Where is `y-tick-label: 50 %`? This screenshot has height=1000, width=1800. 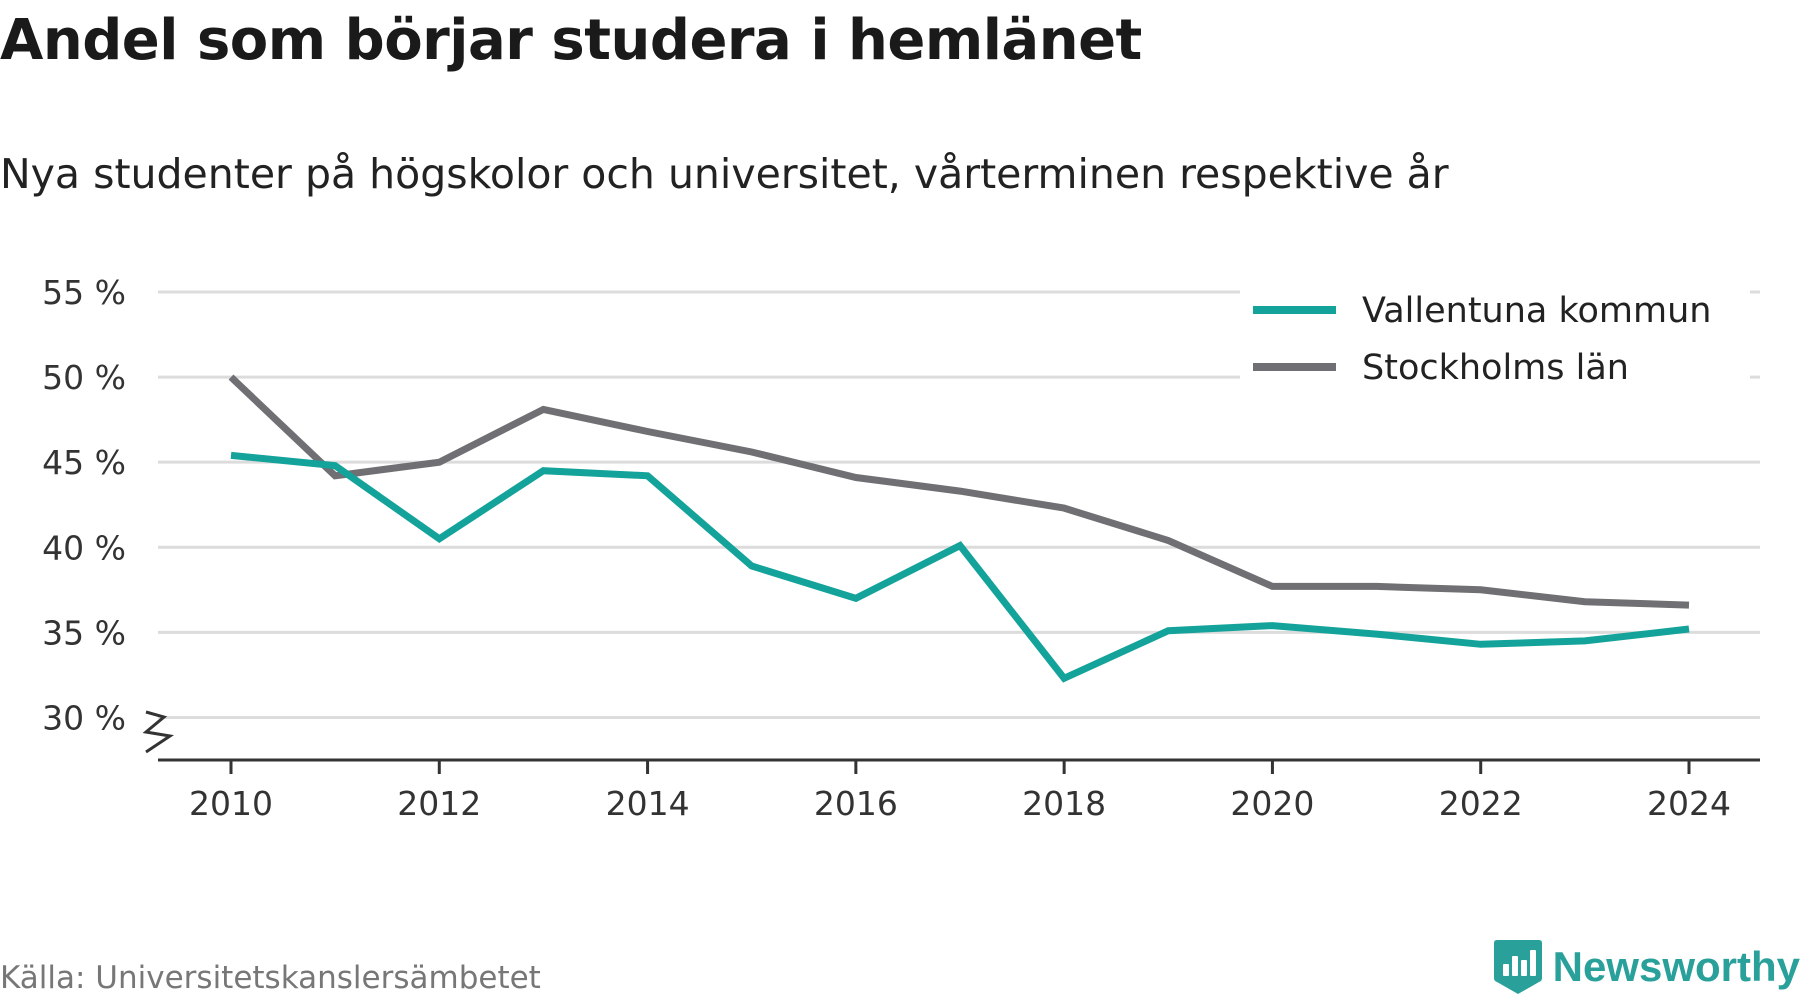 y-tick-label: 50 % is located at coordinates (84, 377).